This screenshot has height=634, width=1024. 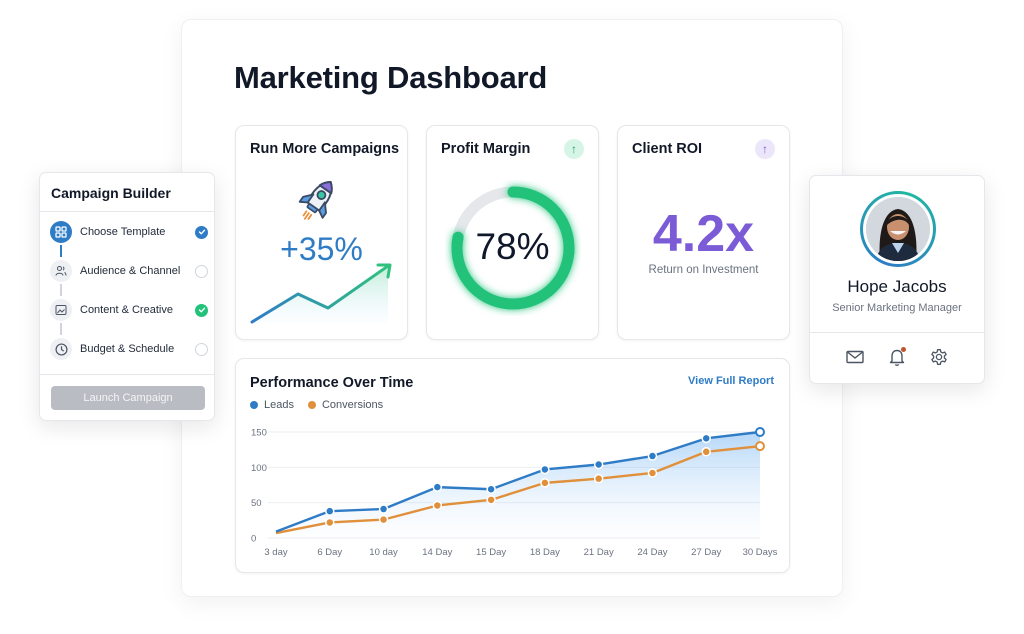 I want to click on svg-text: 3 day, so click(x=275, y=552).